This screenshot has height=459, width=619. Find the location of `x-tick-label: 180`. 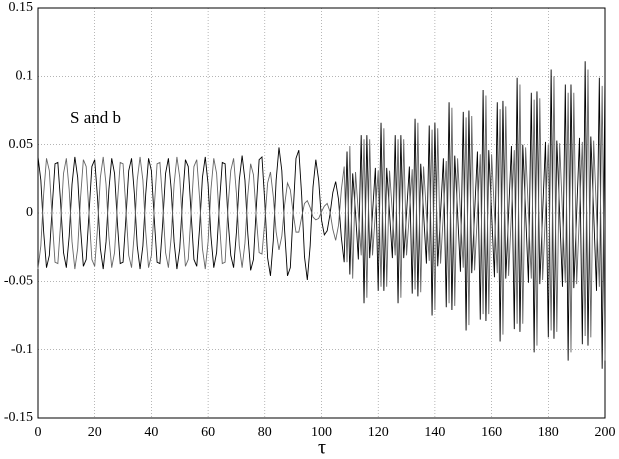

x-tick-label: 180 is located at coordinates (548, 432).